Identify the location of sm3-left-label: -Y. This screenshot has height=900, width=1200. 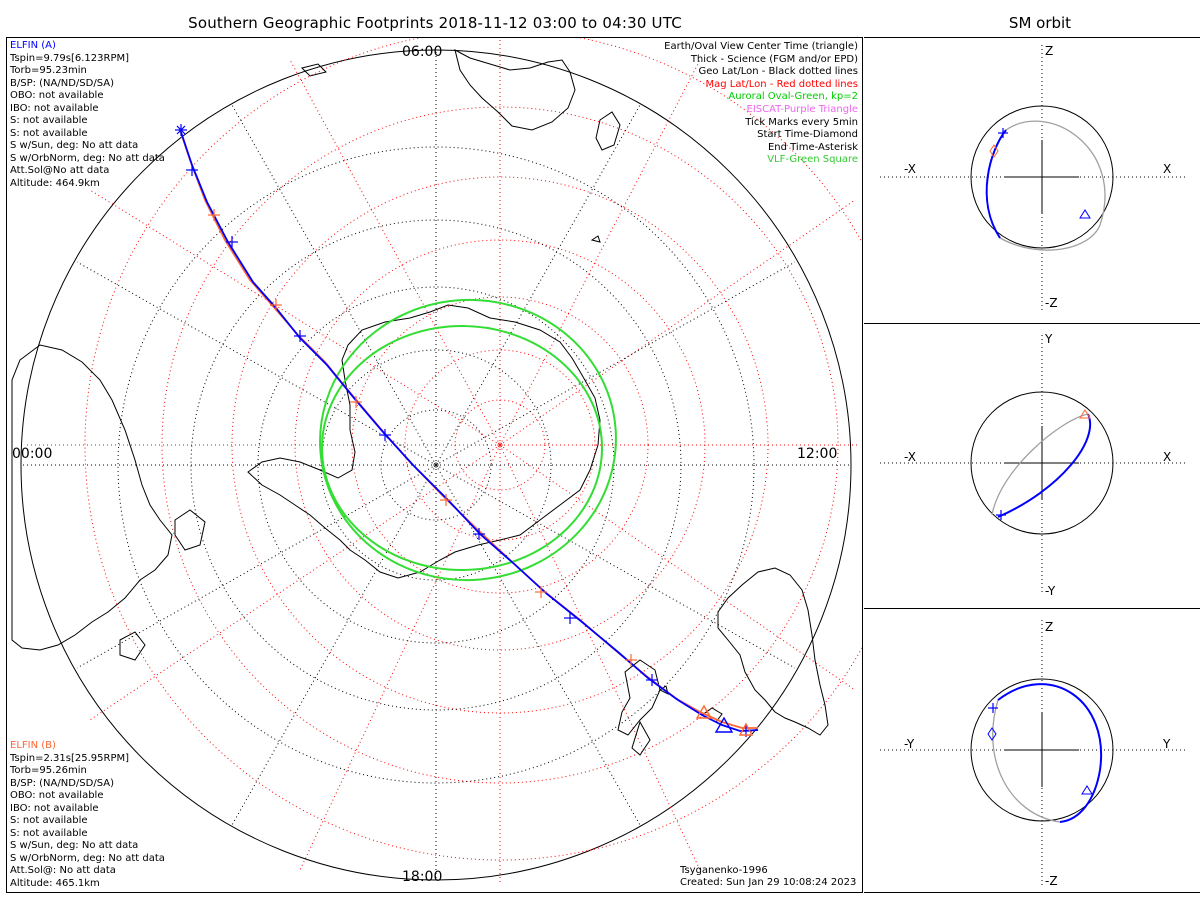
(909, 744).